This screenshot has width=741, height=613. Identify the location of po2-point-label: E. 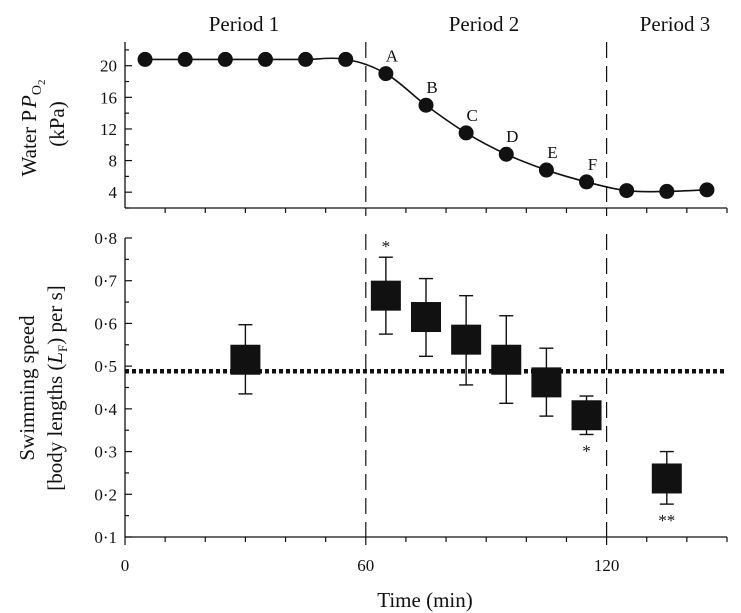
(552, 152).